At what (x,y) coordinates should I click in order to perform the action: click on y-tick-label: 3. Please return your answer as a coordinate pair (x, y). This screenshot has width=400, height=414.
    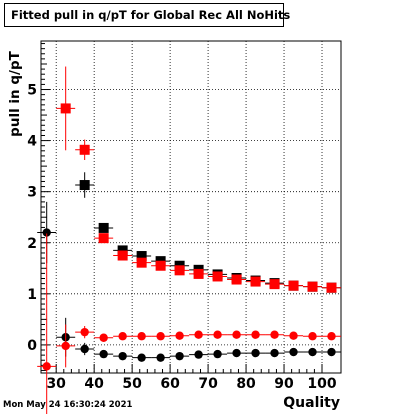
    Looking at the image, I should click on (32, 193).